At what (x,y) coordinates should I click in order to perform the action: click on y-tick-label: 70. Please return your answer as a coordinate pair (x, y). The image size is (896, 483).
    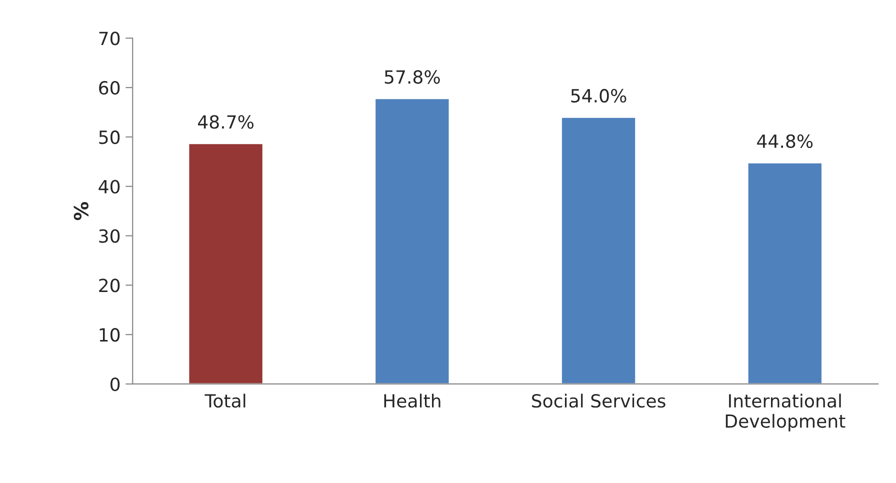
    Looking at the image, I should click on (109, 39).